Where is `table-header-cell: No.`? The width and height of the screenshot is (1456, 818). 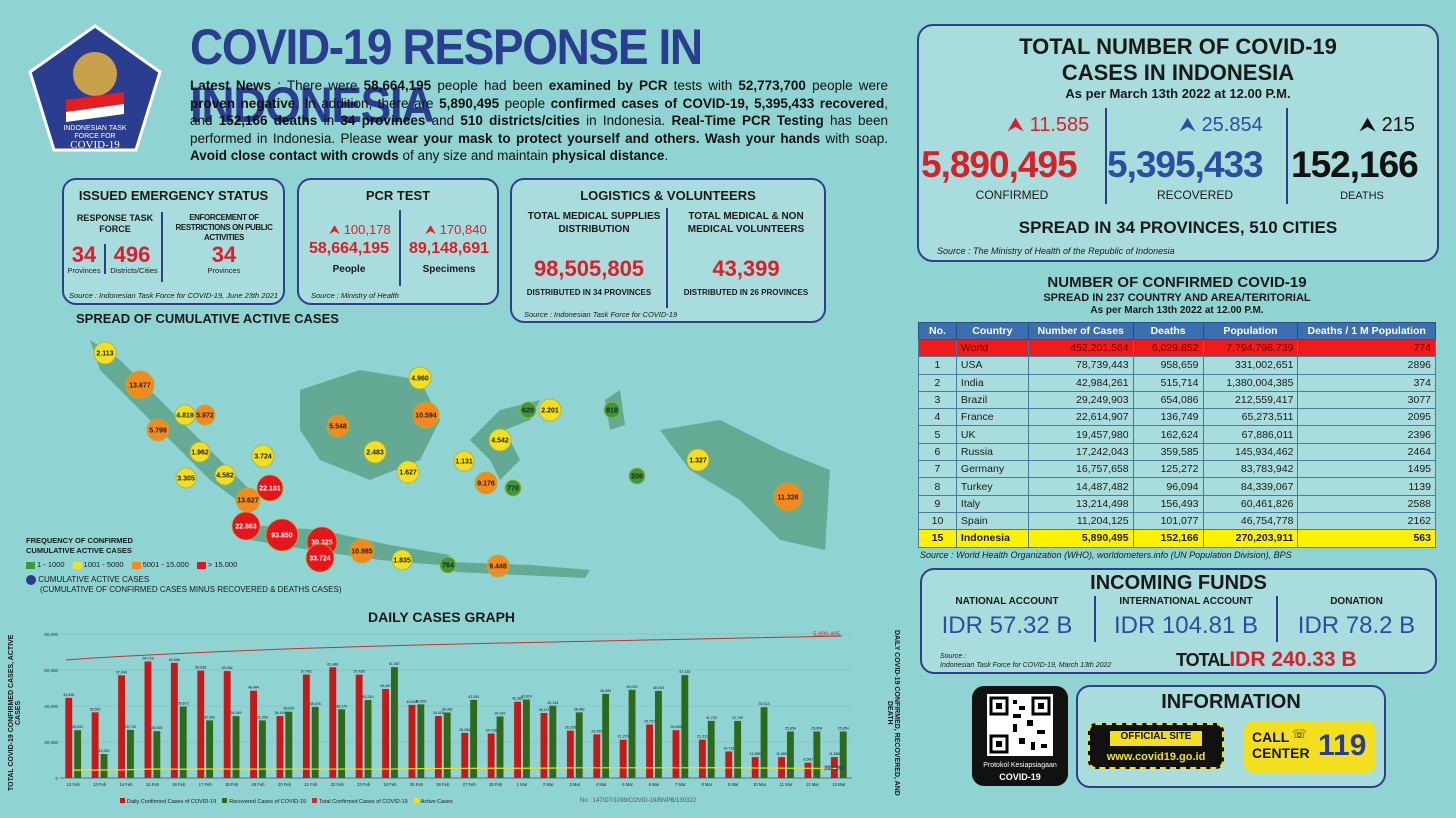
table-header-cell: No. is located at coordinates (937, 331).